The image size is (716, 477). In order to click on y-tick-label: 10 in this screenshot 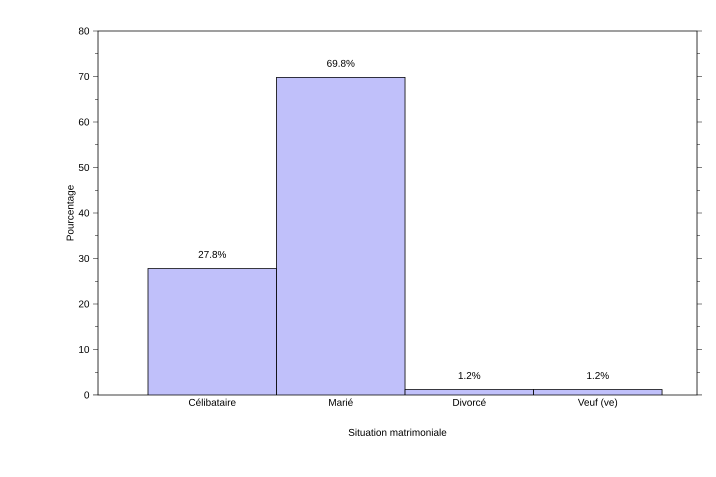, I will do `click(84, 350)`.